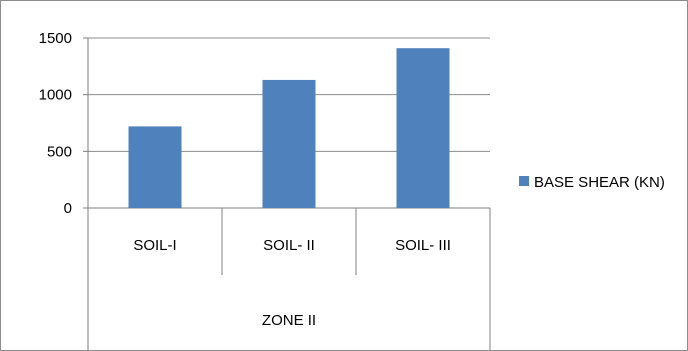 This screenshot has width=688, height=351. What do you see at coordinates (154, 245) in the screenshot?
I see `category-label: SOIL-I` at bounding box center [154, 245].